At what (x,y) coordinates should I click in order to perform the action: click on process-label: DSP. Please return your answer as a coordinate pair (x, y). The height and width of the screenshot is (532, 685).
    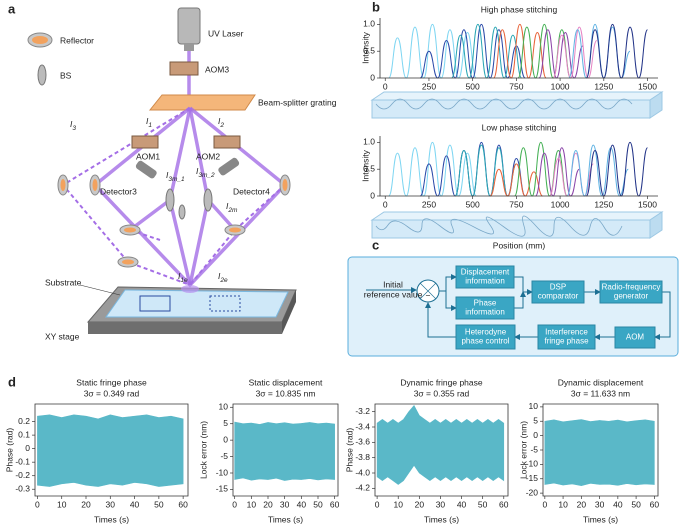
    Looking at the image, I should click on (558, 287).